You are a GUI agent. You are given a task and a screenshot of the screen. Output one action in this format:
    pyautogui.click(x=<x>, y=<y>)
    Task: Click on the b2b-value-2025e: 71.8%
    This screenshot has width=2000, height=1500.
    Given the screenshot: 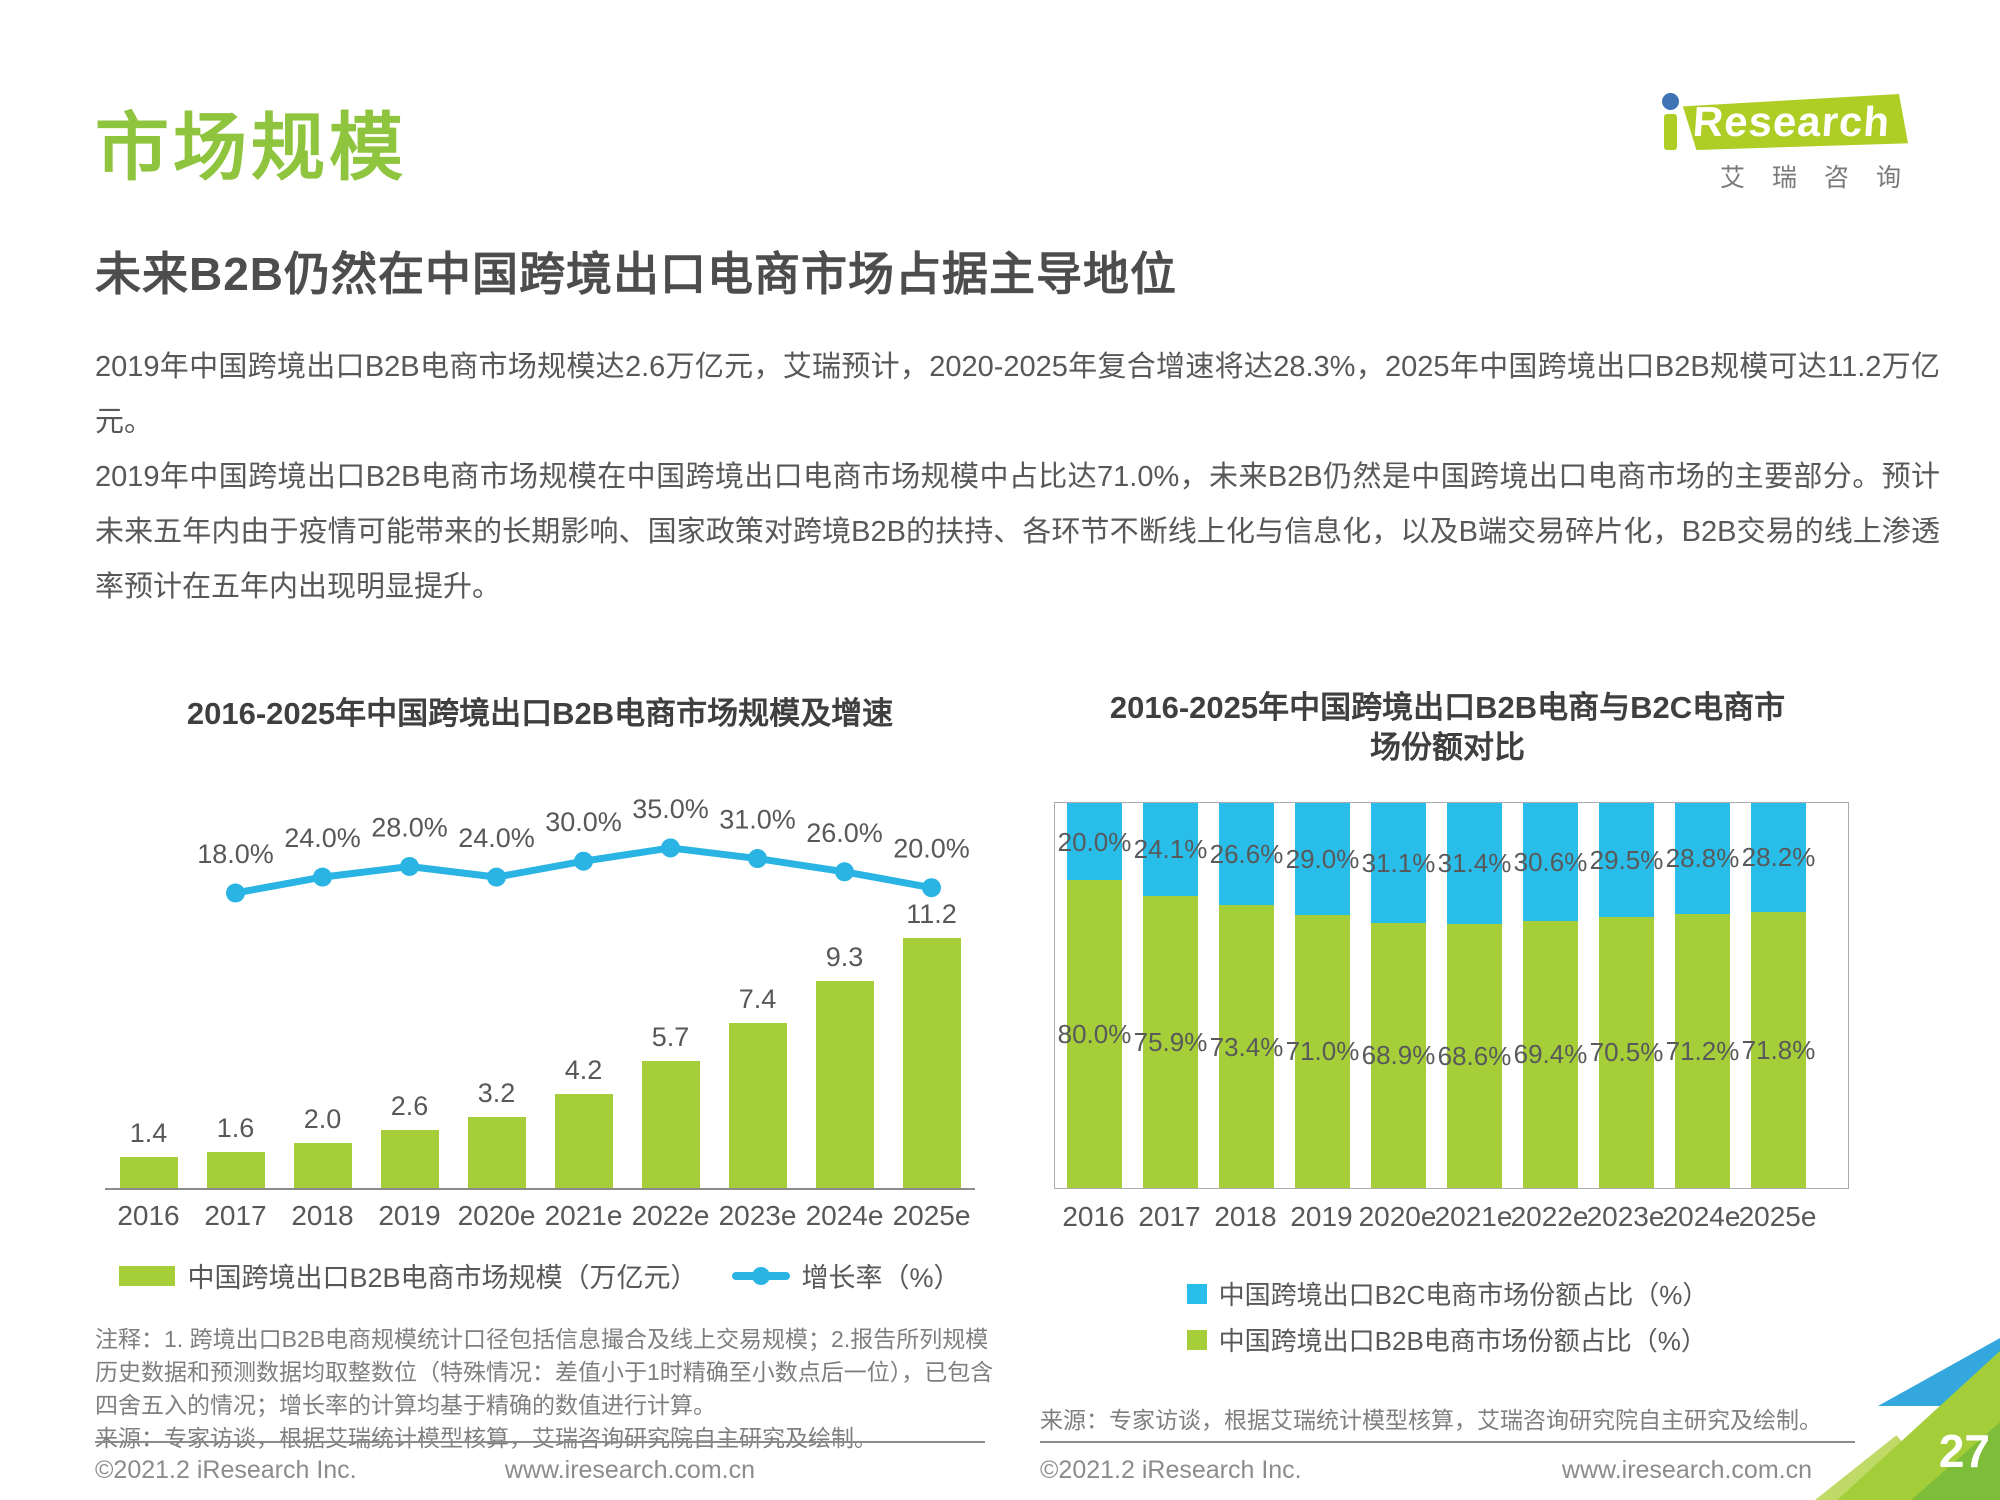 What is the action you would take?
    pyautogui.click(x=1778, y=1049)
    